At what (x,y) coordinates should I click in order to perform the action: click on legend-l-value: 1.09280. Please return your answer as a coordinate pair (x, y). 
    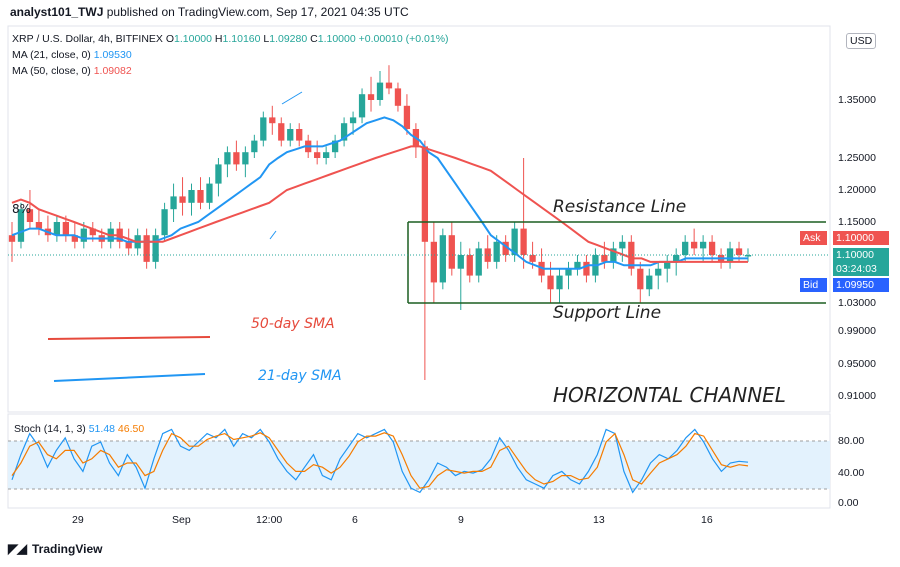
    Looking at the image, I should click on (288, 39).